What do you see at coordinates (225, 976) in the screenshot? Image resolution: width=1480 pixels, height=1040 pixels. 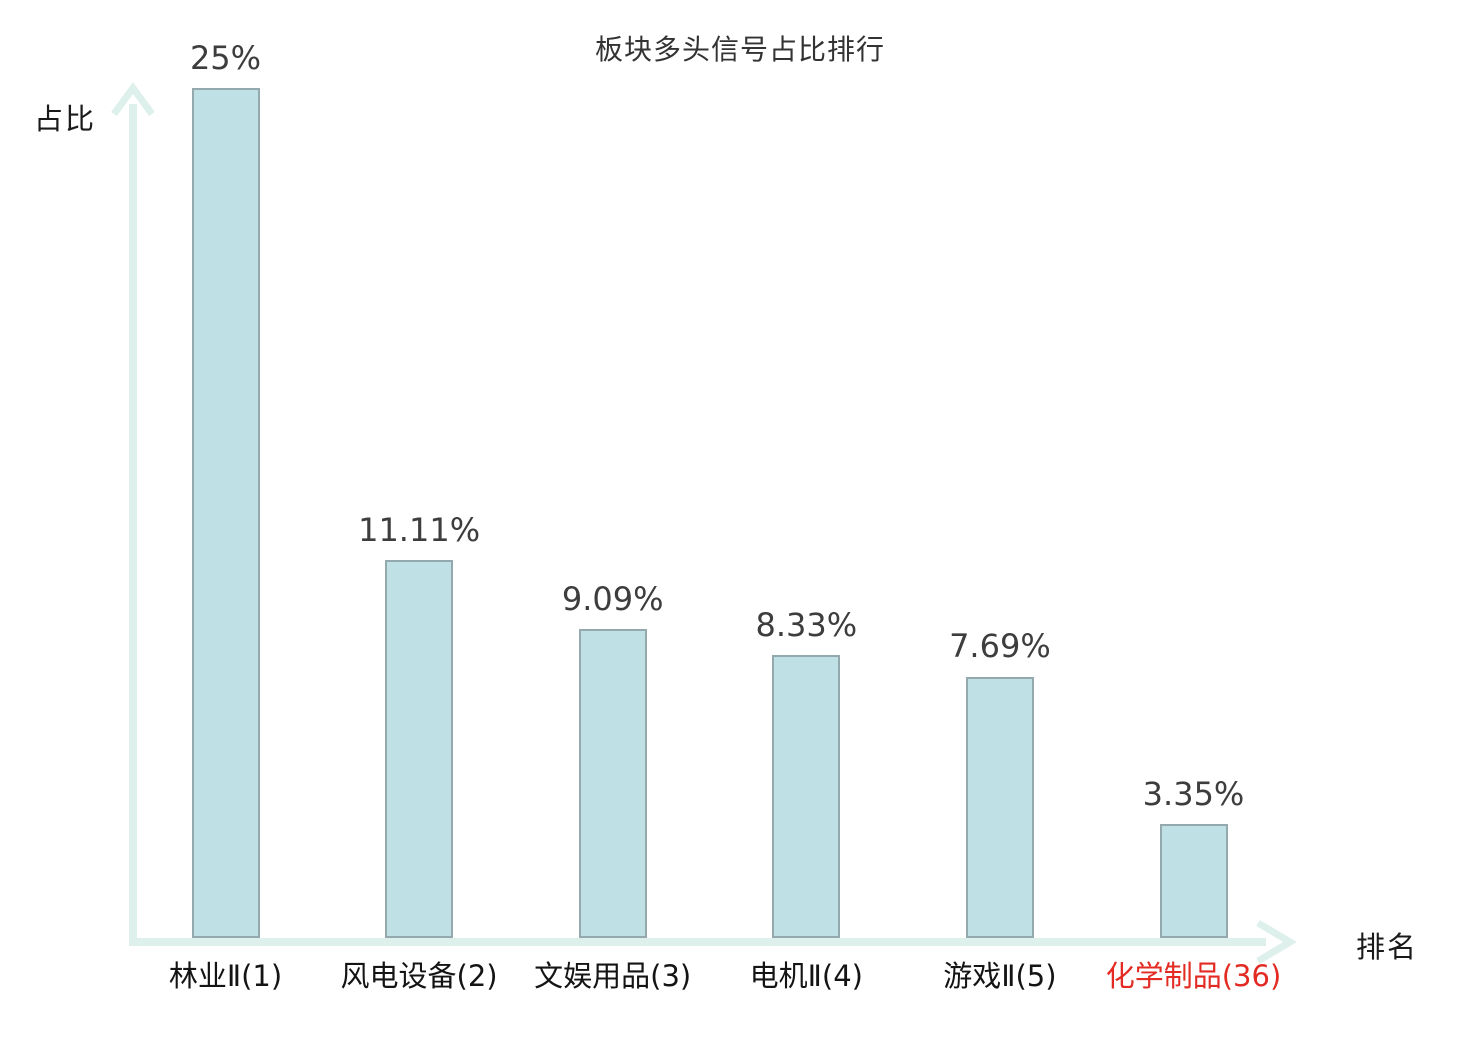 I see `bar-category-label: 林业Ⅱ(1)` at bounding box center [225, 976].